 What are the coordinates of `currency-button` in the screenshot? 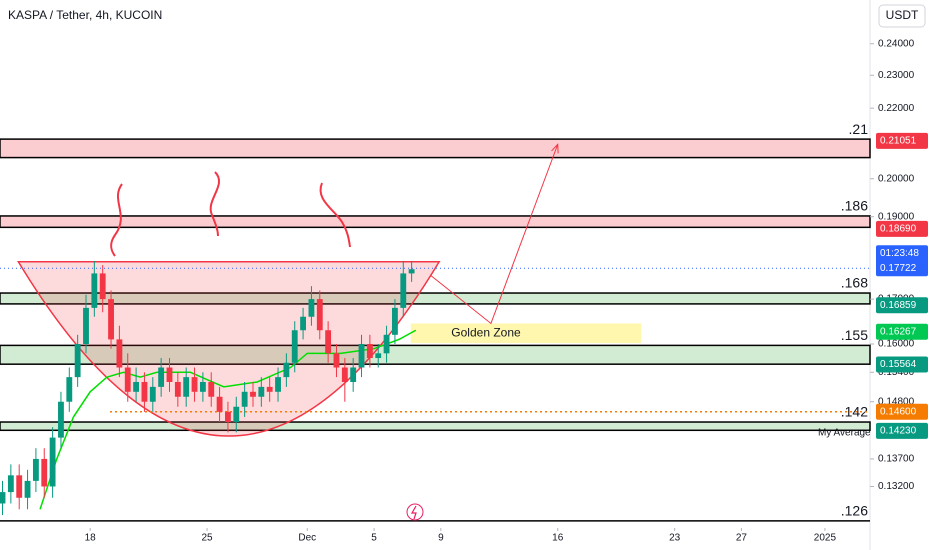 It's located at (902, 16).